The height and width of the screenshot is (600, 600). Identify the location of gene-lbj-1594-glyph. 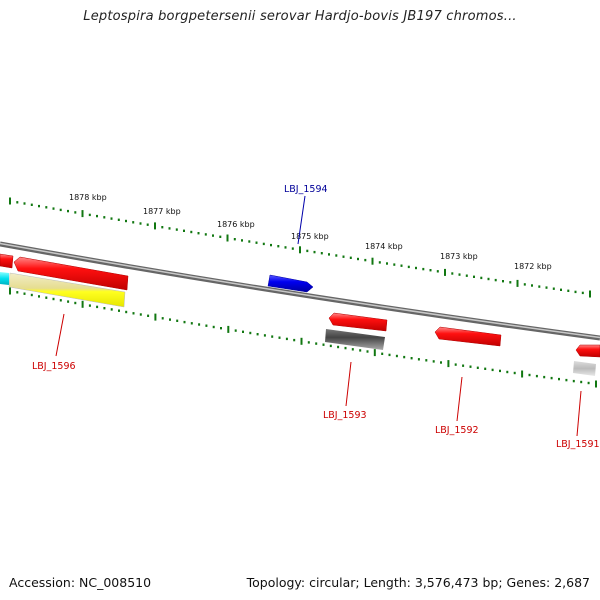
(290, 283).